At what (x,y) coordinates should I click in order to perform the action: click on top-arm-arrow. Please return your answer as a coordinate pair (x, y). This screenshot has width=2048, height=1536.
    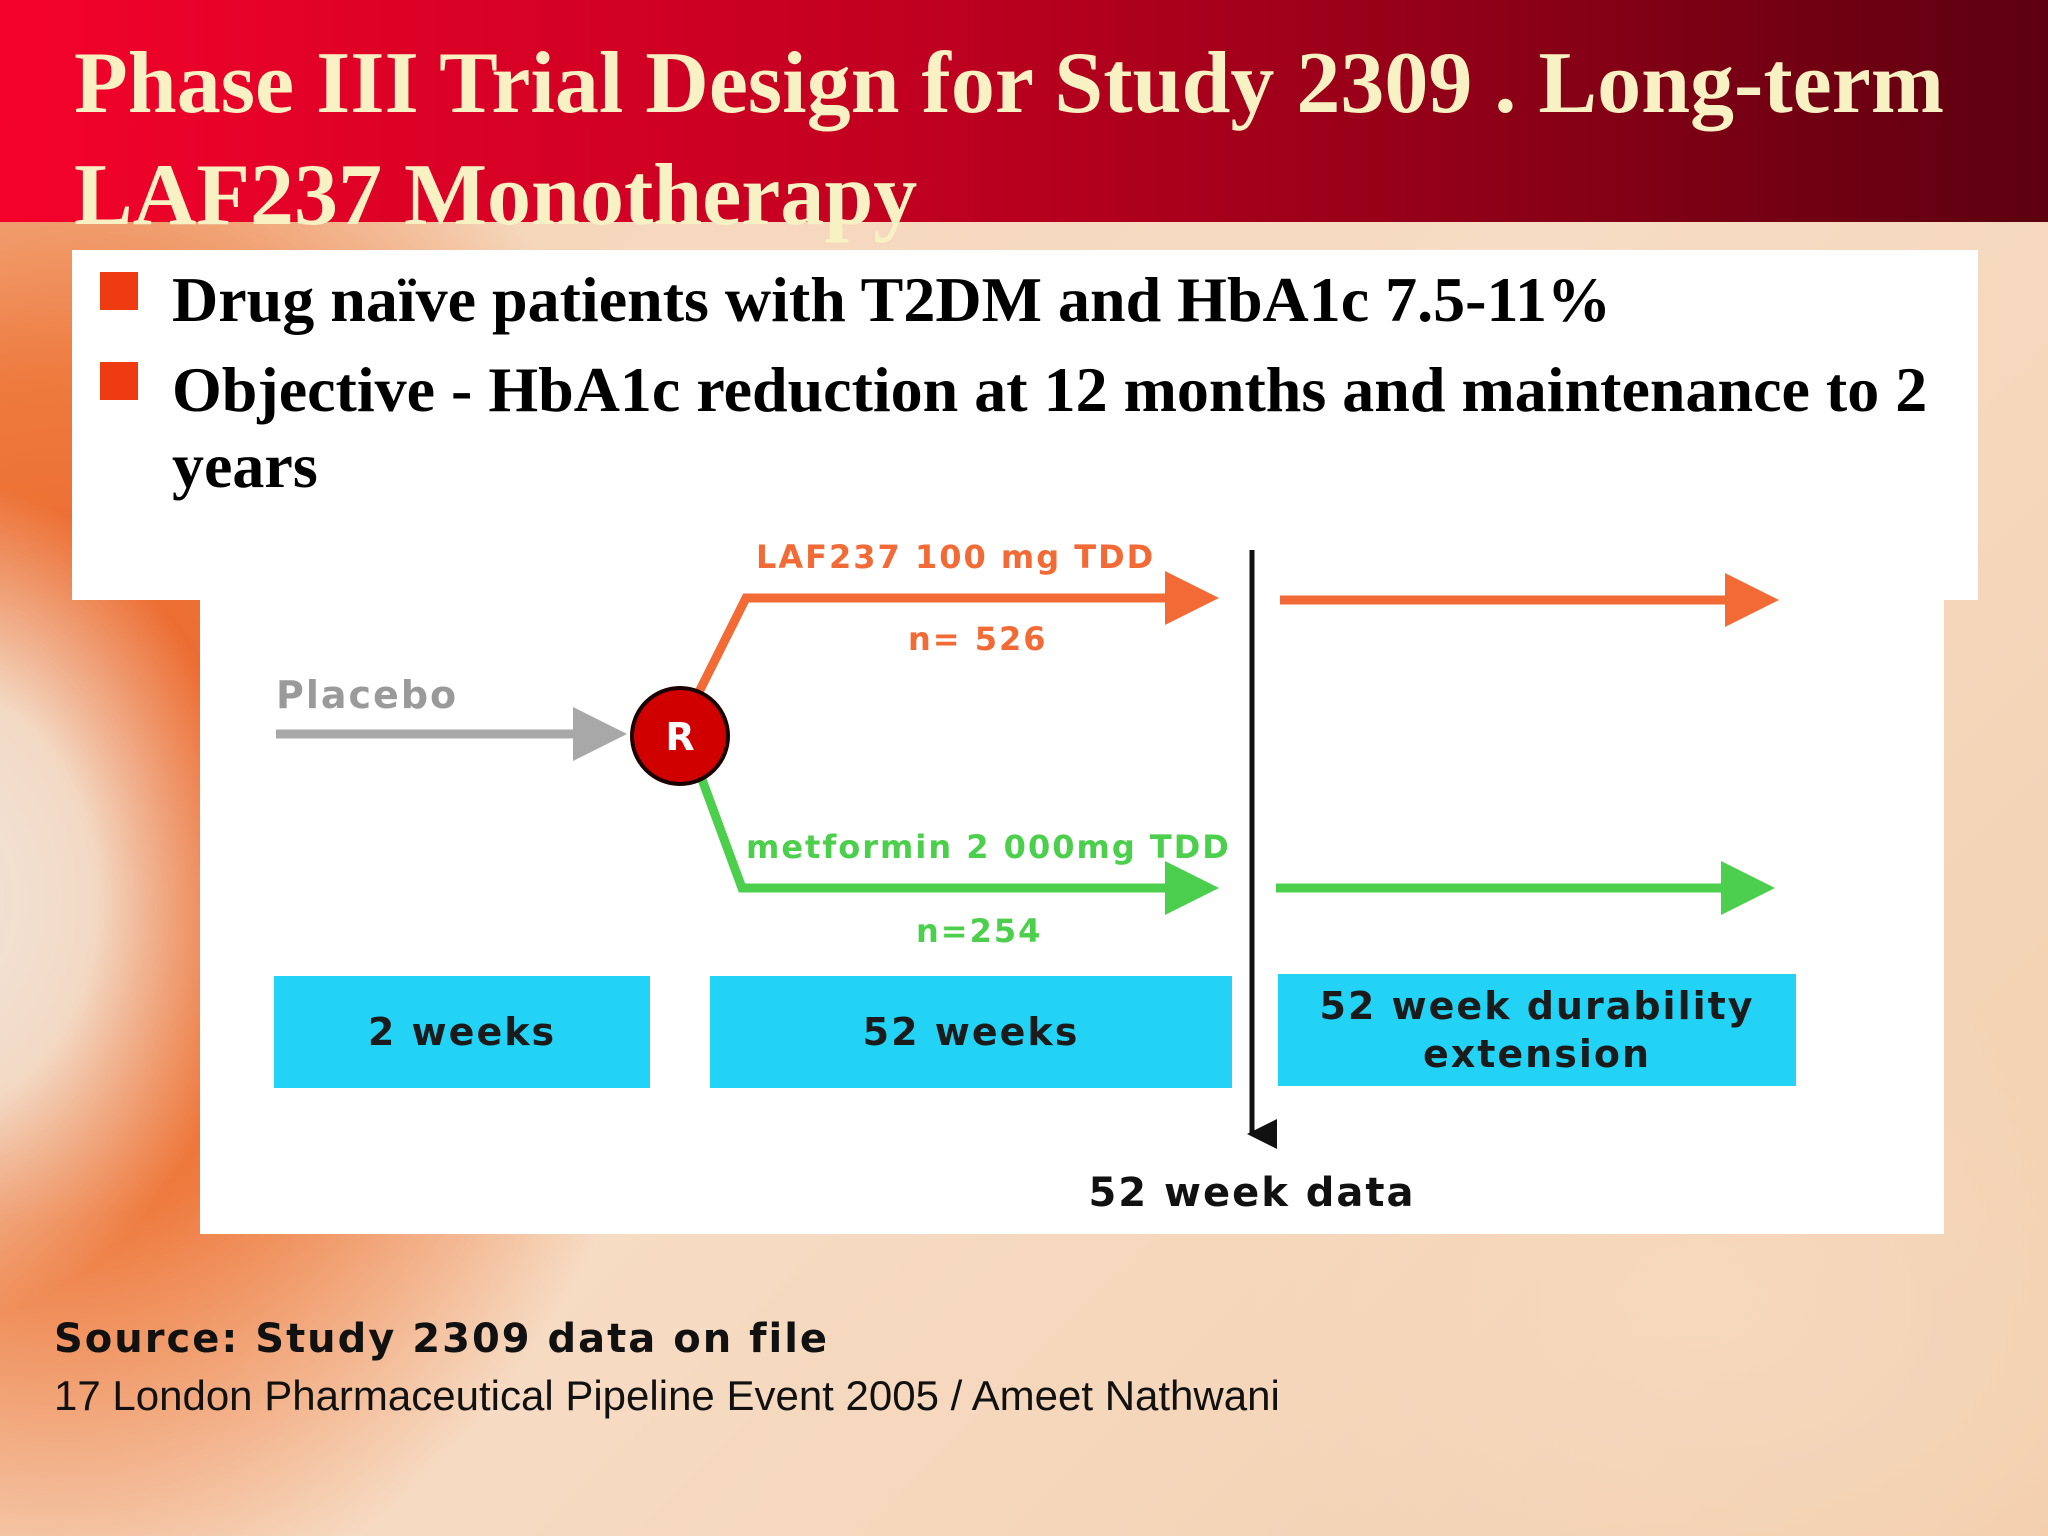
    Looking at the image, I should click on (955, 636).